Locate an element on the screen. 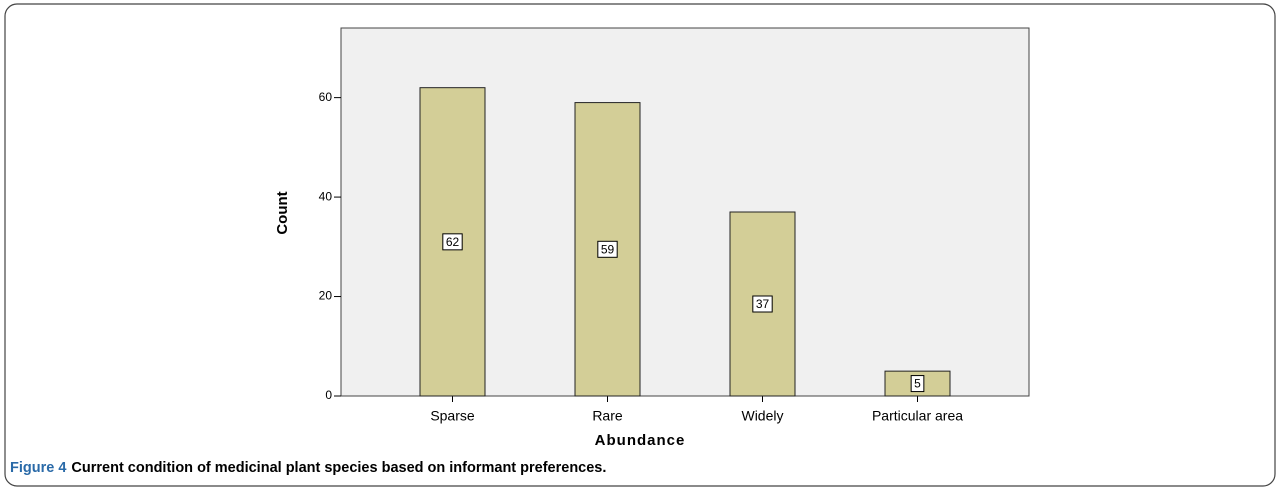 The height and width of the screenshot is (496, 1281). x-tick-label: Widely is located at coordinates (762, 416).